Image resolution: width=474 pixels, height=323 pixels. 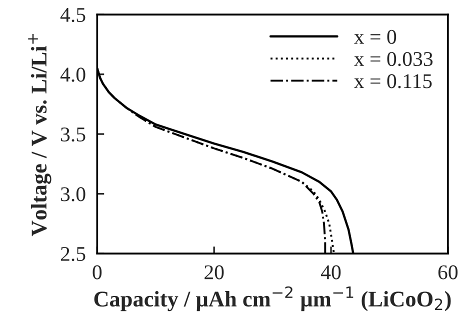 I want to click on y-axis-title: Voltage / V vs. Li/Li$^{+}$, so click(x=40, y=135).